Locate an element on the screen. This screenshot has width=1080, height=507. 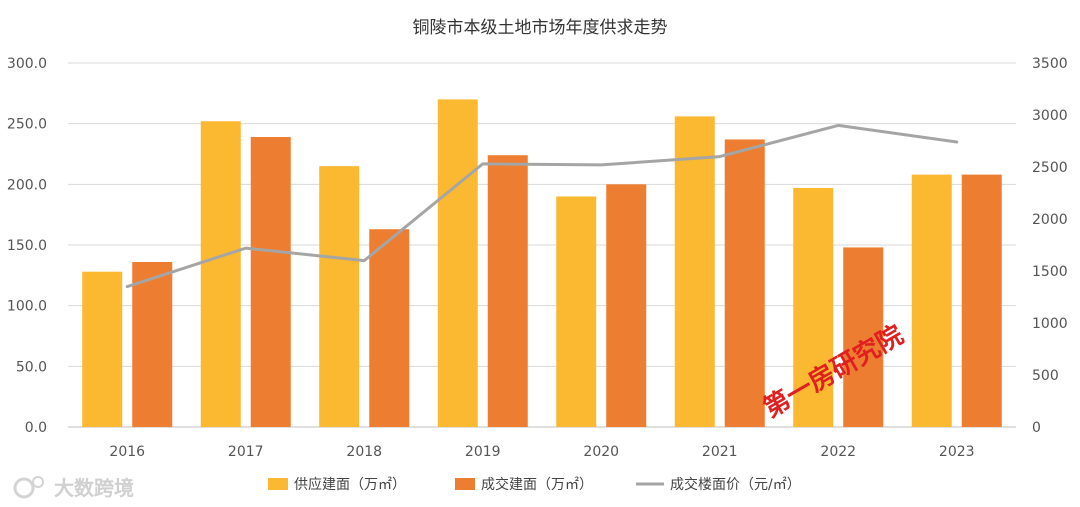
y-right-tick-label: 1000 is located at coordinates (1050, 324).